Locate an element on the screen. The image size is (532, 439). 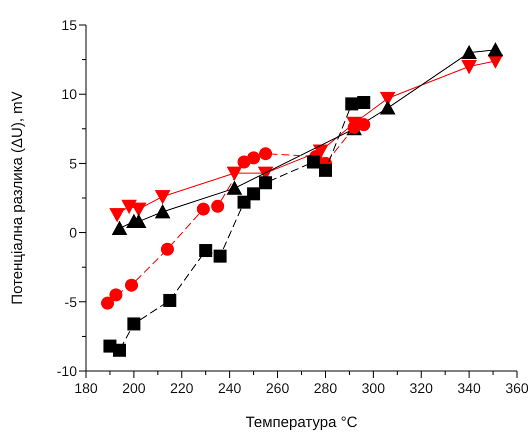
y-tick-label: 0 is located at coordinates (73, 232).